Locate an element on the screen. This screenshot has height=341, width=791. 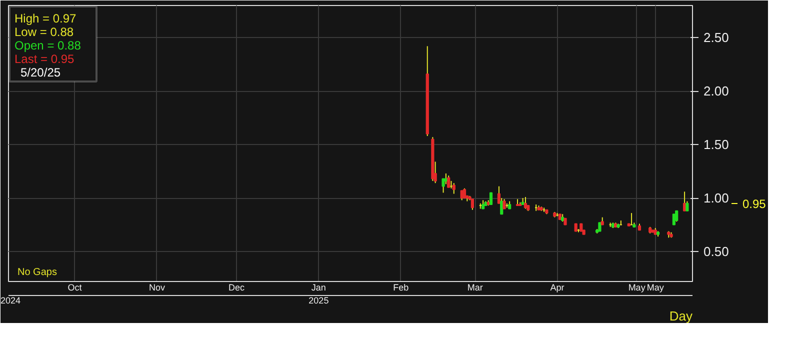
x-tick-label: Apr is located at coordinates (557, 287).